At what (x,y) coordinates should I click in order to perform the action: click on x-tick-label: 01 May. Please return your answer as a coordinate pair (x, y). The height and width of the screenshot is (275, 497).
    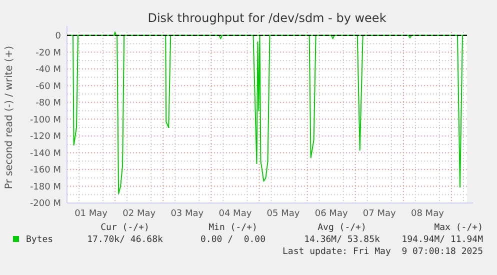
    Looking at the image, I should click on (91, 214).